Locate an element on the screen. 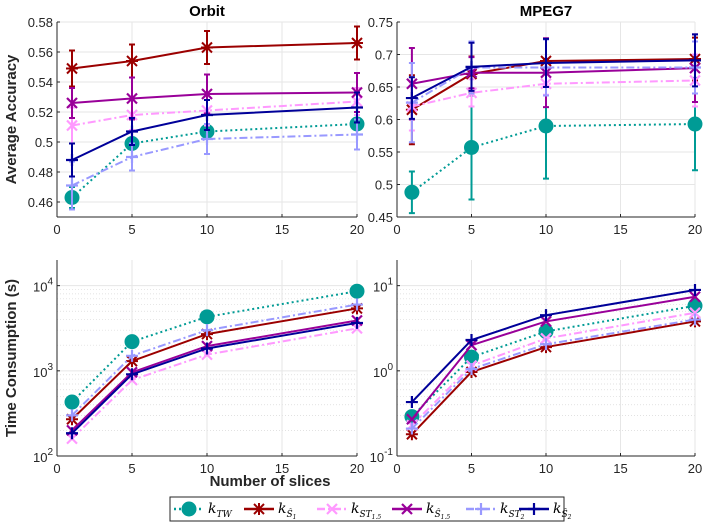  panel-title: MPEG7 is located at coordinates (546, 11).